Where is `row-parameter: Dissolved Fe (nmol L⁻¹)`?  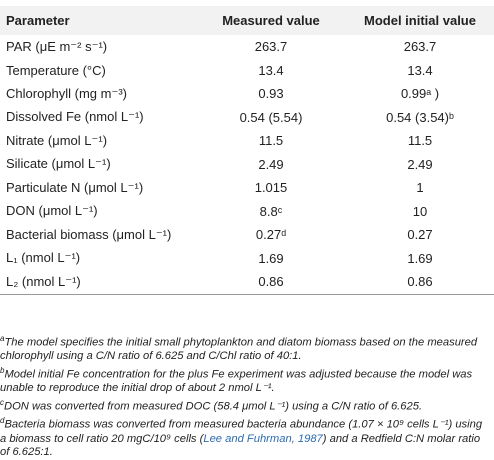
row-parameter: Dissolved Fe (nmol L⁻¹) is located at coordinates (75, 117).